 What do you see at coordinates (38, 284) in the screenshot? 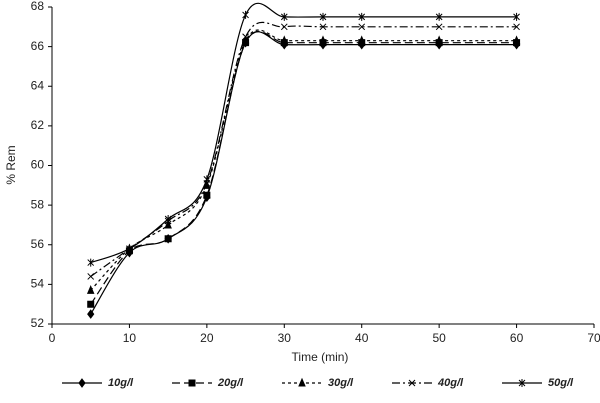
I see `y-tick-label: 54` at bounding box center [38, 284].